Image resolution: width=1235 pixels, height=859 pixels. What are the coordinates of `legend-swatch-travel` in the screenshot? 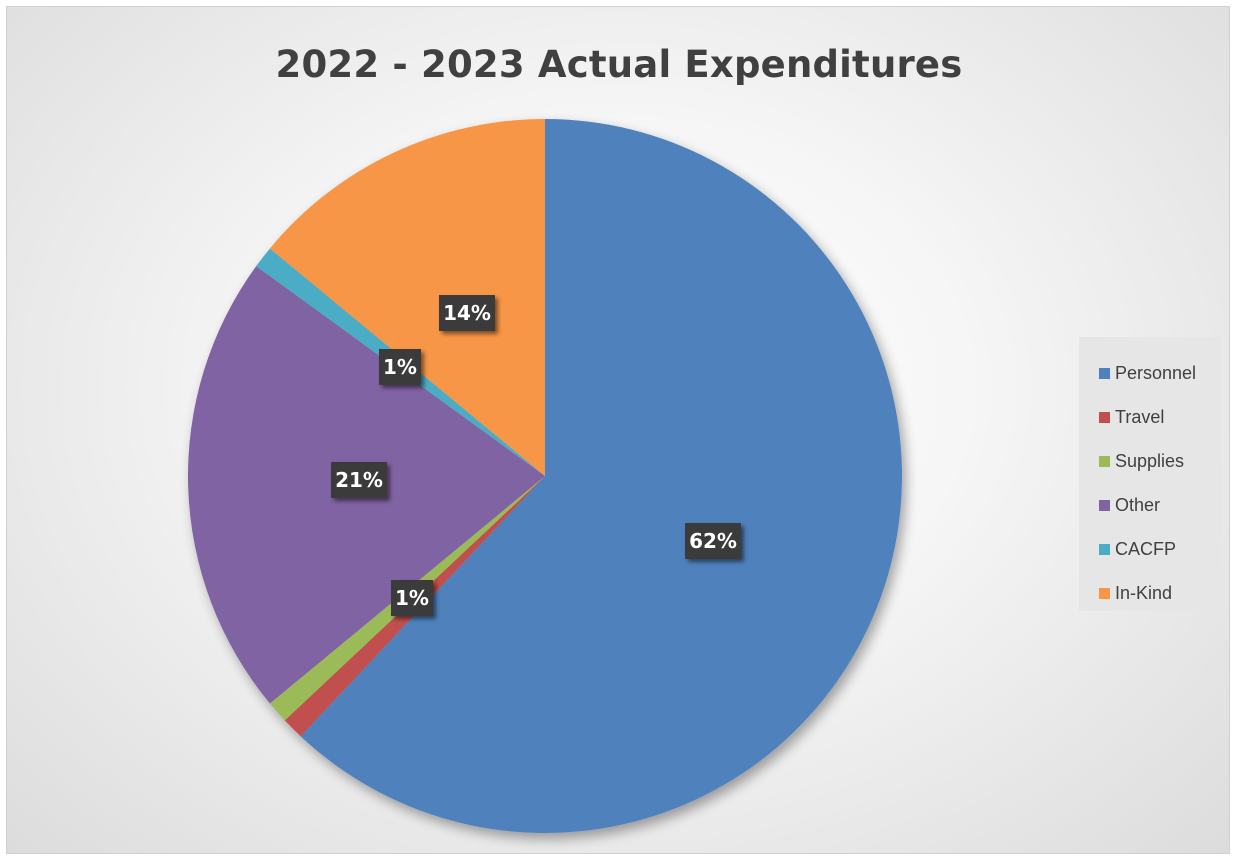 It's located at (1104, 417).